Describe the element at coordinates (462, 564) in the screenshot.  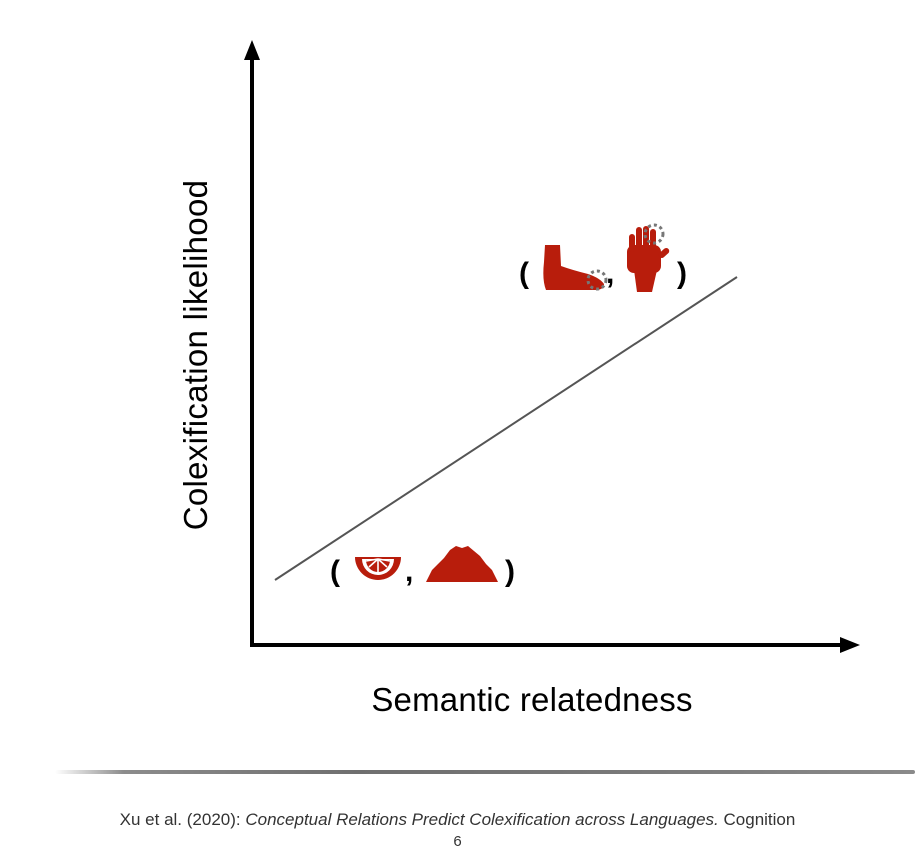
I see `mountain-icon` at that location.